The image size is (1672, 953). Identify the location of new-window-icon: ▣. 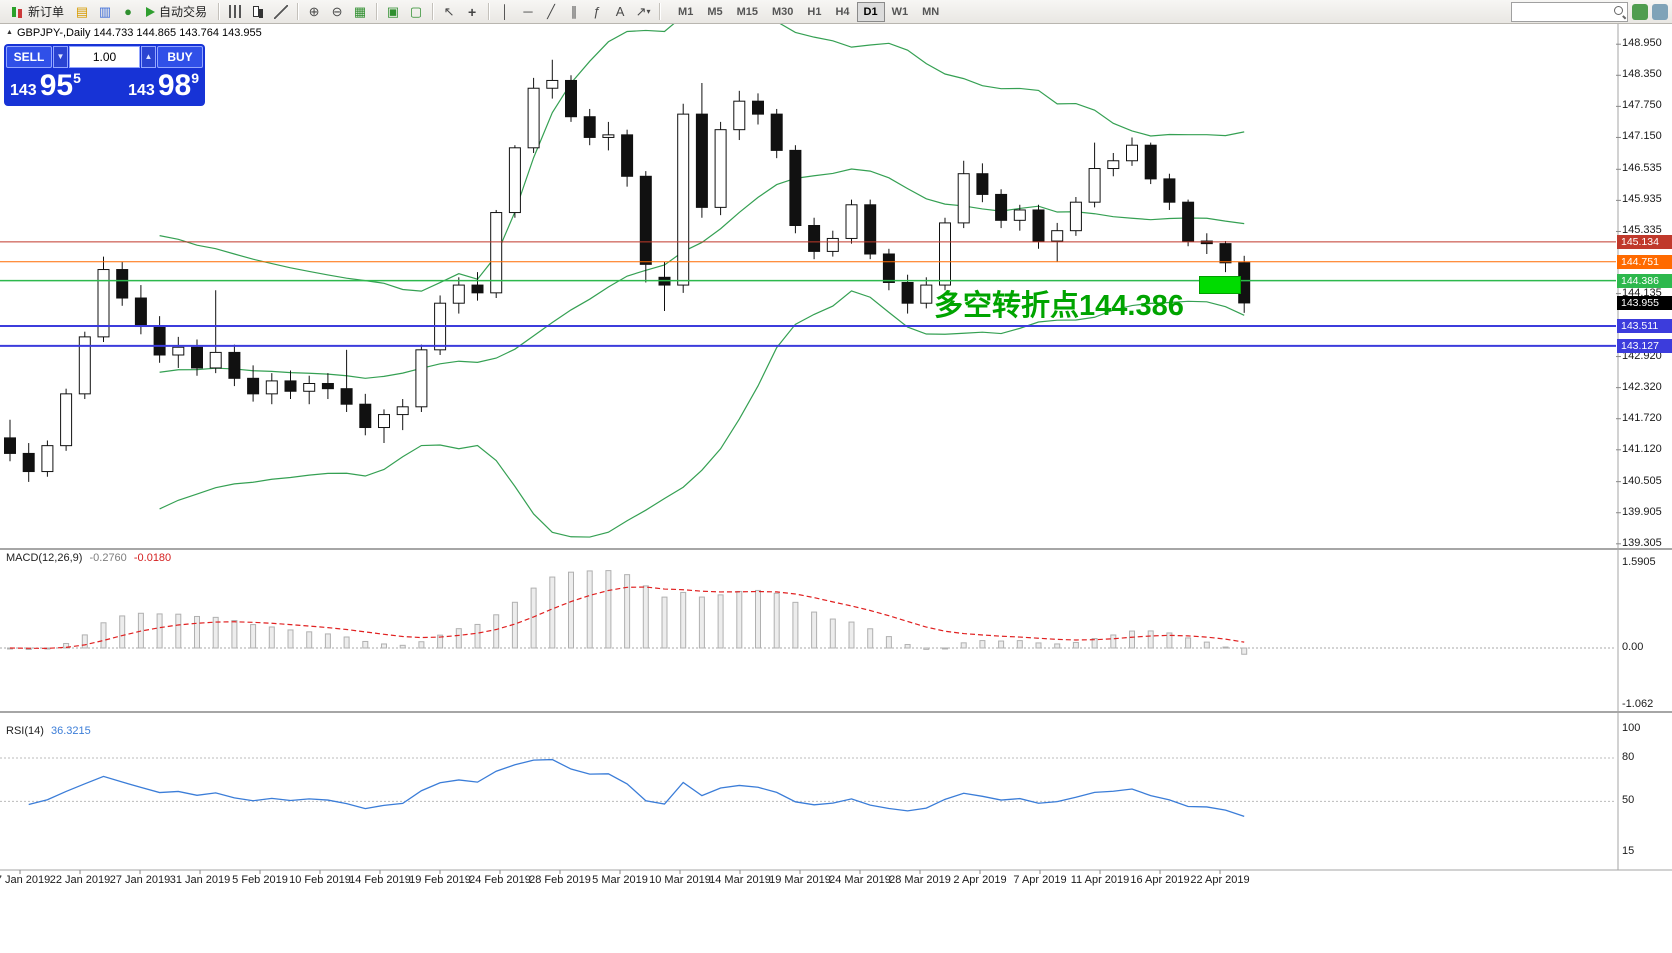
(393, 11).